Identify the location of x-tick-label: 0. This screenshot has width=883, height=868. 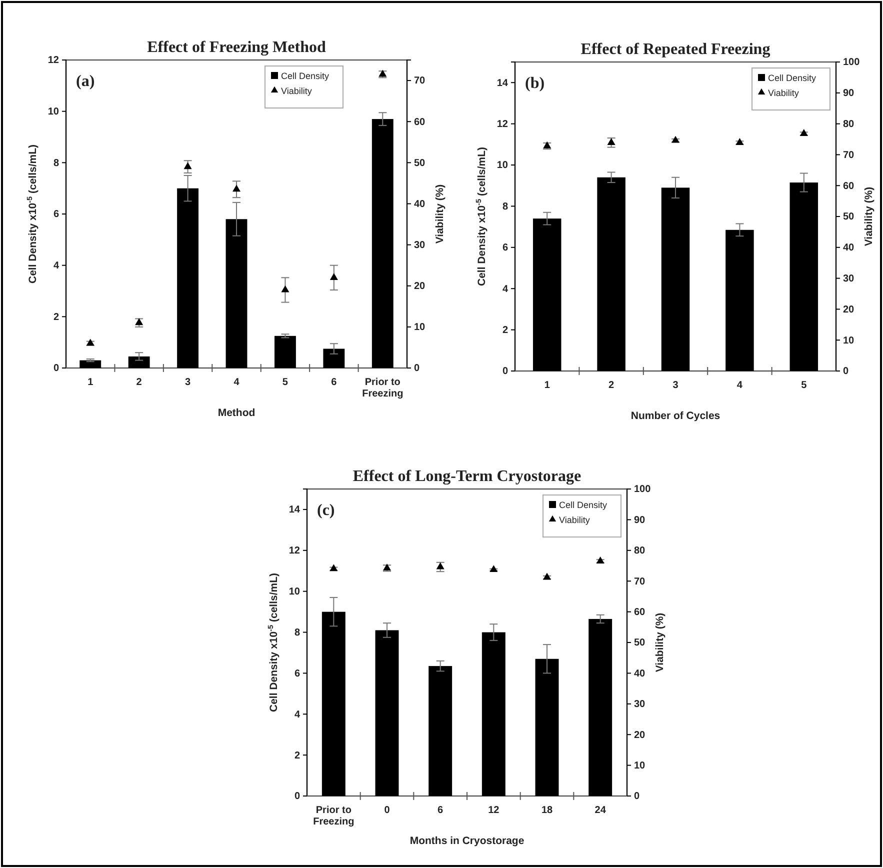
(387, 810).